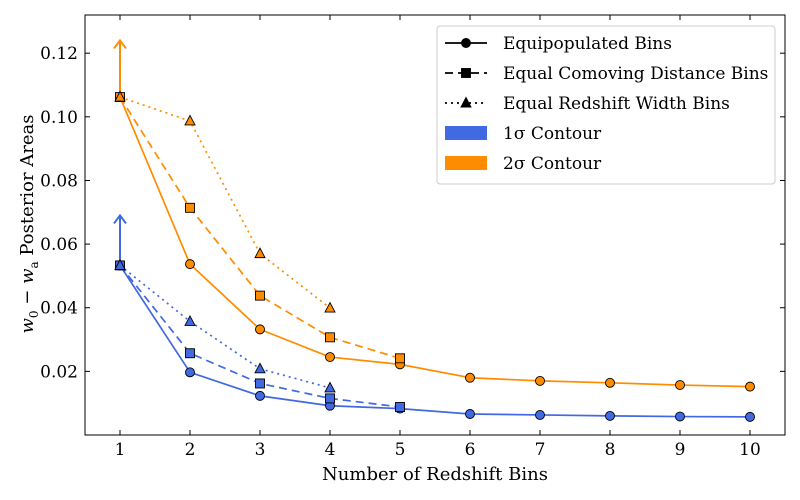  What do you see at coordinates (552, 164) in the screenshot?
I see `legend-label: 2σ Contour` at bounding box center [552, 164].